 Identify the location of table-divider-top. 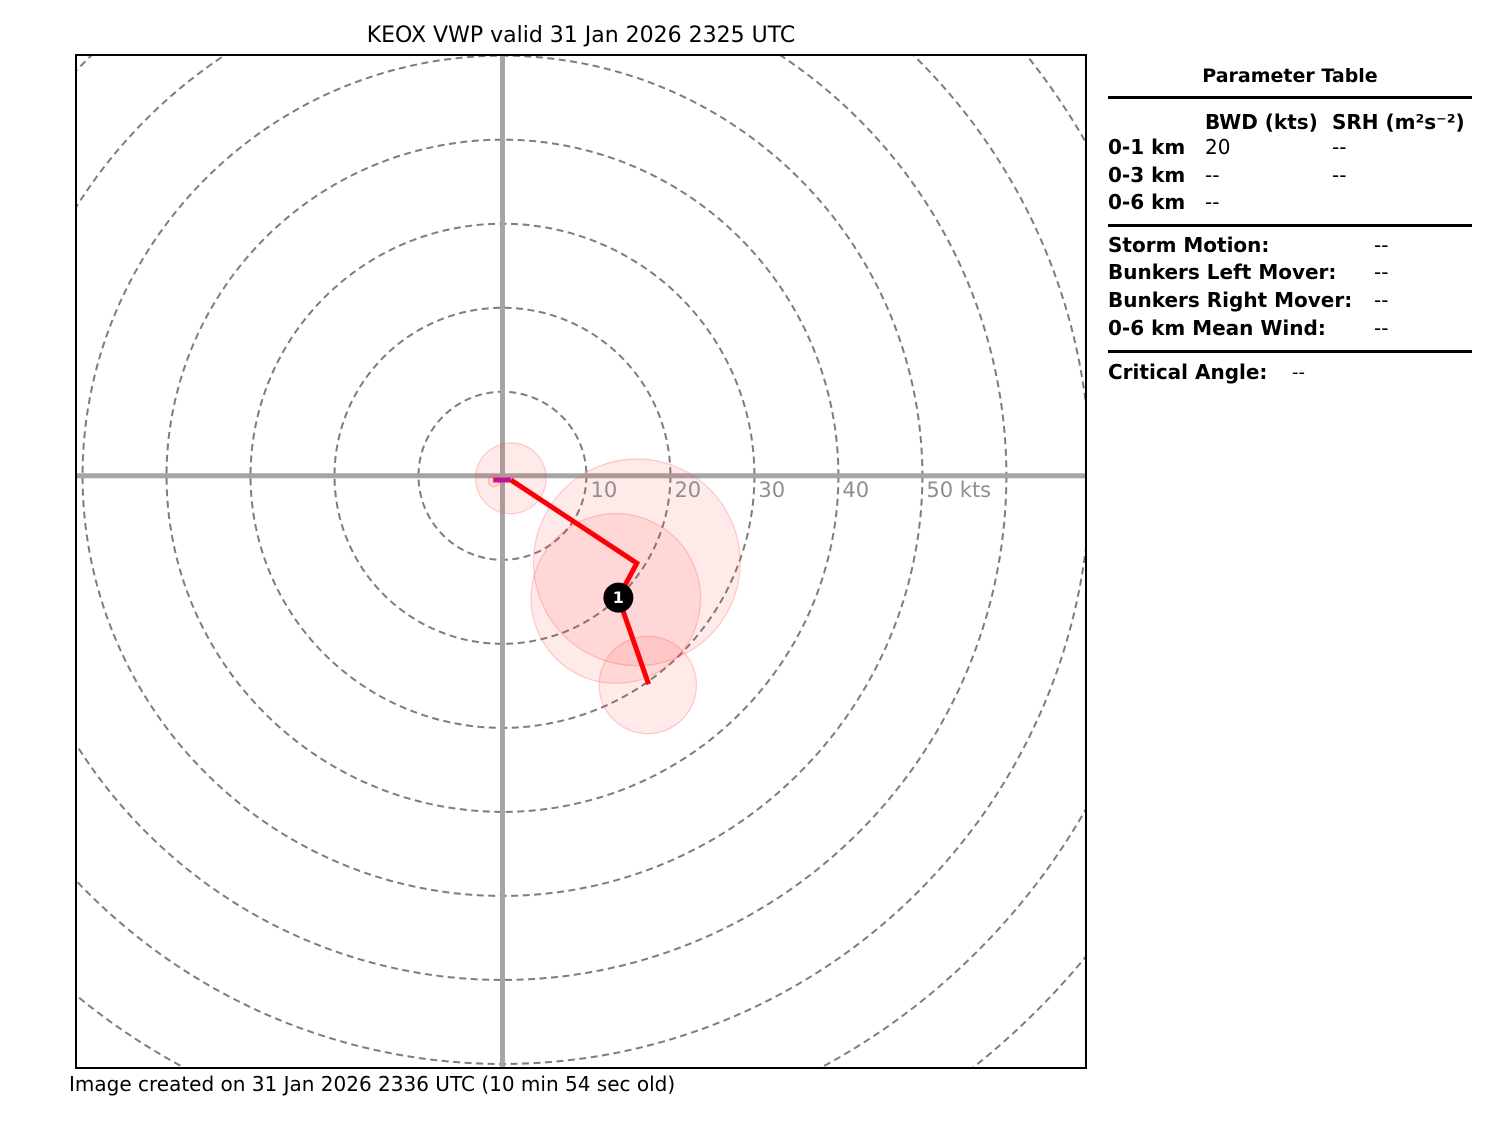
(1290, 97).